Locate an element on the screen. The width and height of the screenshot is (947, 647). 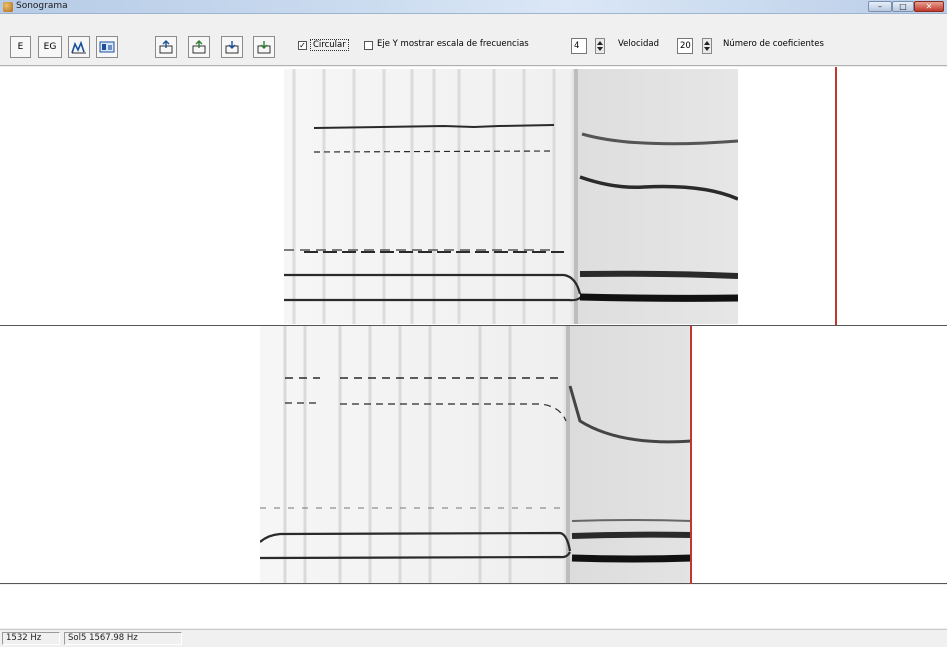
speed-spinner is located at coordinates (600, 46).